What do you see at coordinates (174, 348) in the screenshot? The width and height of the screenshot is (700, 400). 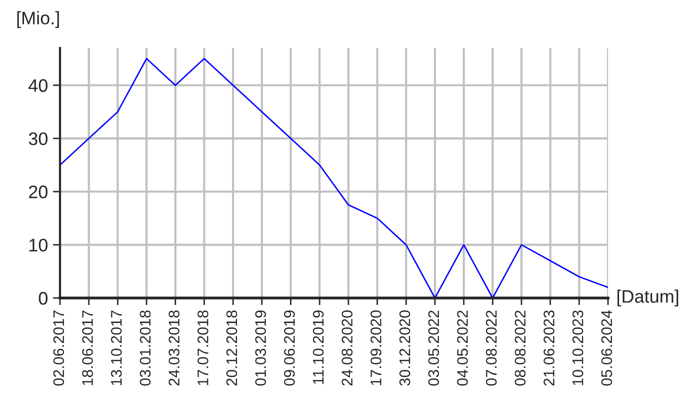 I see `x-tick-label: 24.03.2018` at bounding box center [174, 348].